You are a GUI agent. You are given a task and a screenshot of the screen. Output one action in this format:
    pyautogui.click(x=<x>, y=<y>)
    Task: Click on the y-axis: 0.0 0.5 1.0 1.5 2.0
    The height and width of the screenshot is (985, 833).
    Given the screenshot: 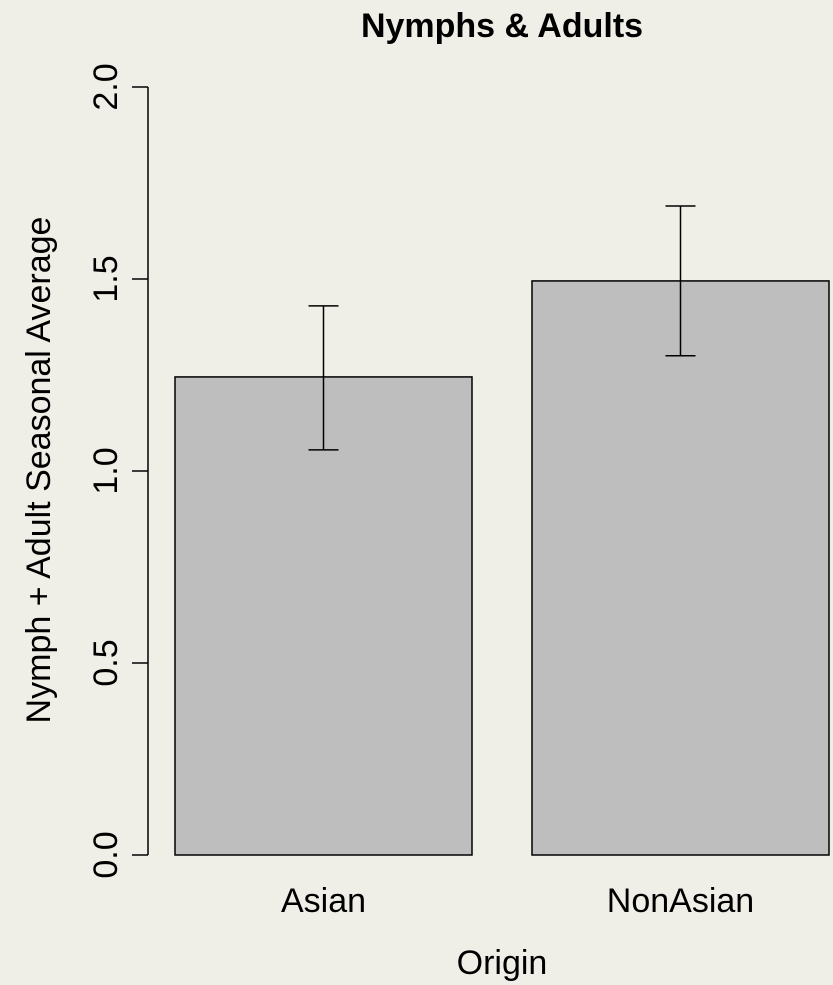 What is the action you would take?
    pyautogui.click(x=118, y=471)
    